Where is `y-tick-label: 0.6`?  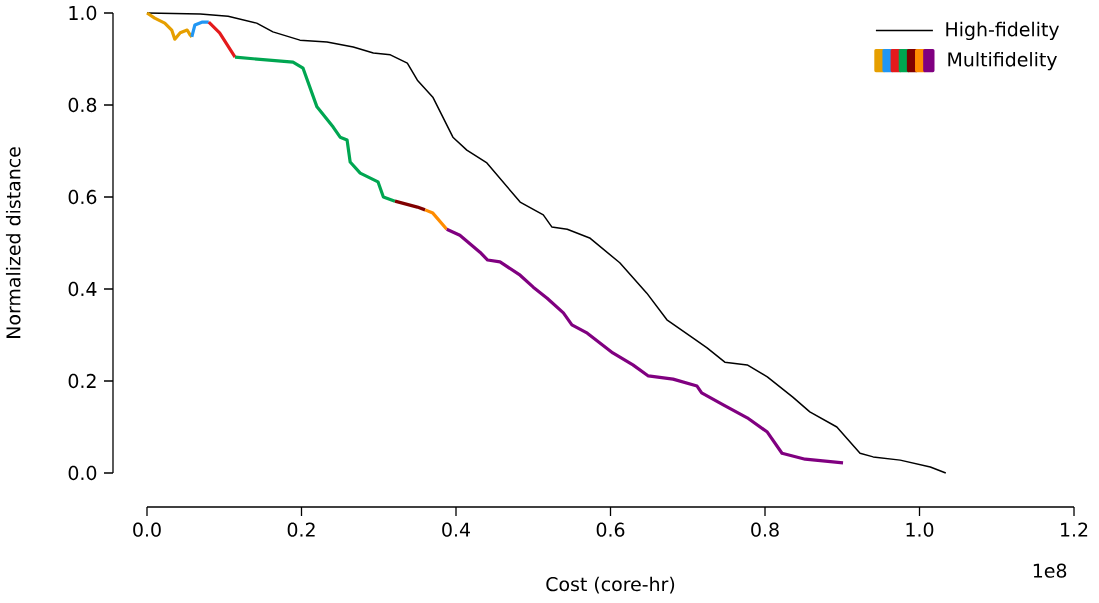 y-tick-label: 0.6 is located at coordinates (82, 197).